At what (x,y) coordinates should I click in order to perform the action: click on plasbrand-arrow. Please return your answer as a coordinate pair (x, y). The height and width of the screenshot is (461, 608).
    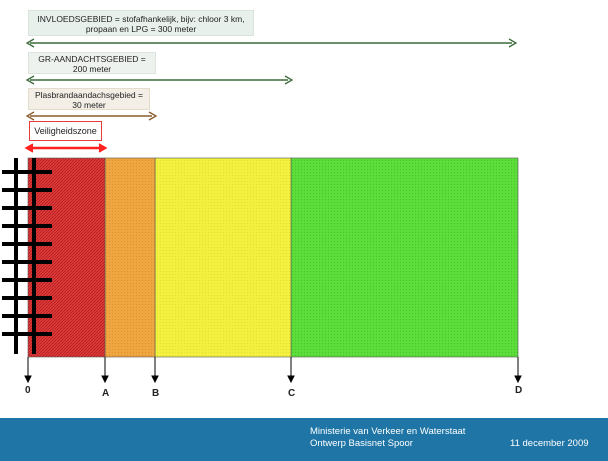
    Looking at the image, I should click on (91, 116).